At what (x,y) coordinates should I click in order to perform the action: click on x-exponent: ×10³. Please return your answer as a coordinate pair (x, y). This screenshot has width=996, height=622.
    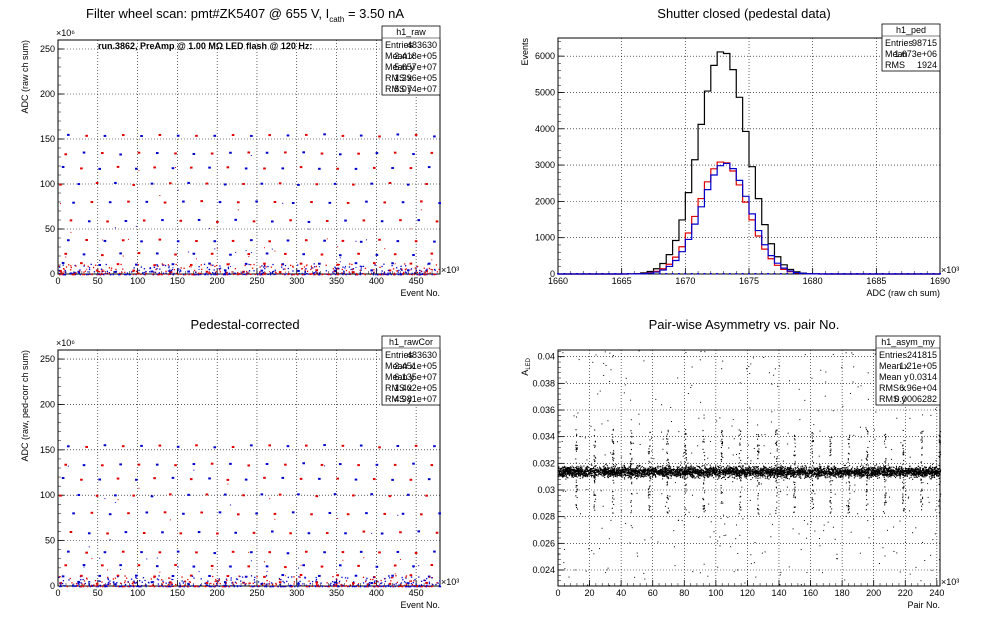
    Looking at the image, I should click on (450, 270).